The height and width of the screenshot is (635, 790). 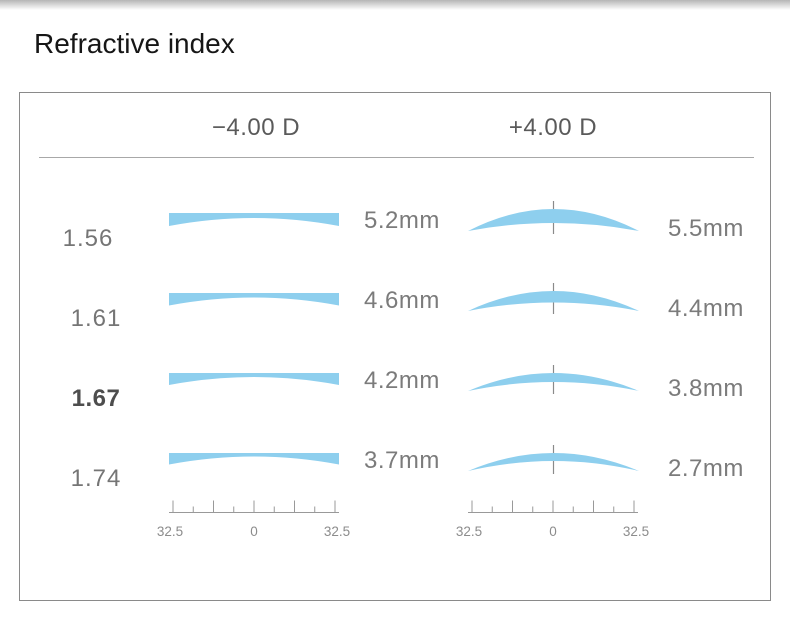 What do you see at coordinates (402, 460) in the screenshot?
I see `minus-thickness-label: 3.7mm` at bounding box center [402, 460].